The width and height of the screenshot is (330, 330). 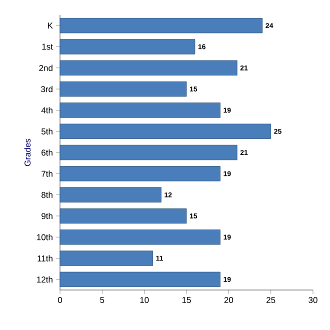 I want to click on x-tick-label: 5, so click(x=102, y=300).